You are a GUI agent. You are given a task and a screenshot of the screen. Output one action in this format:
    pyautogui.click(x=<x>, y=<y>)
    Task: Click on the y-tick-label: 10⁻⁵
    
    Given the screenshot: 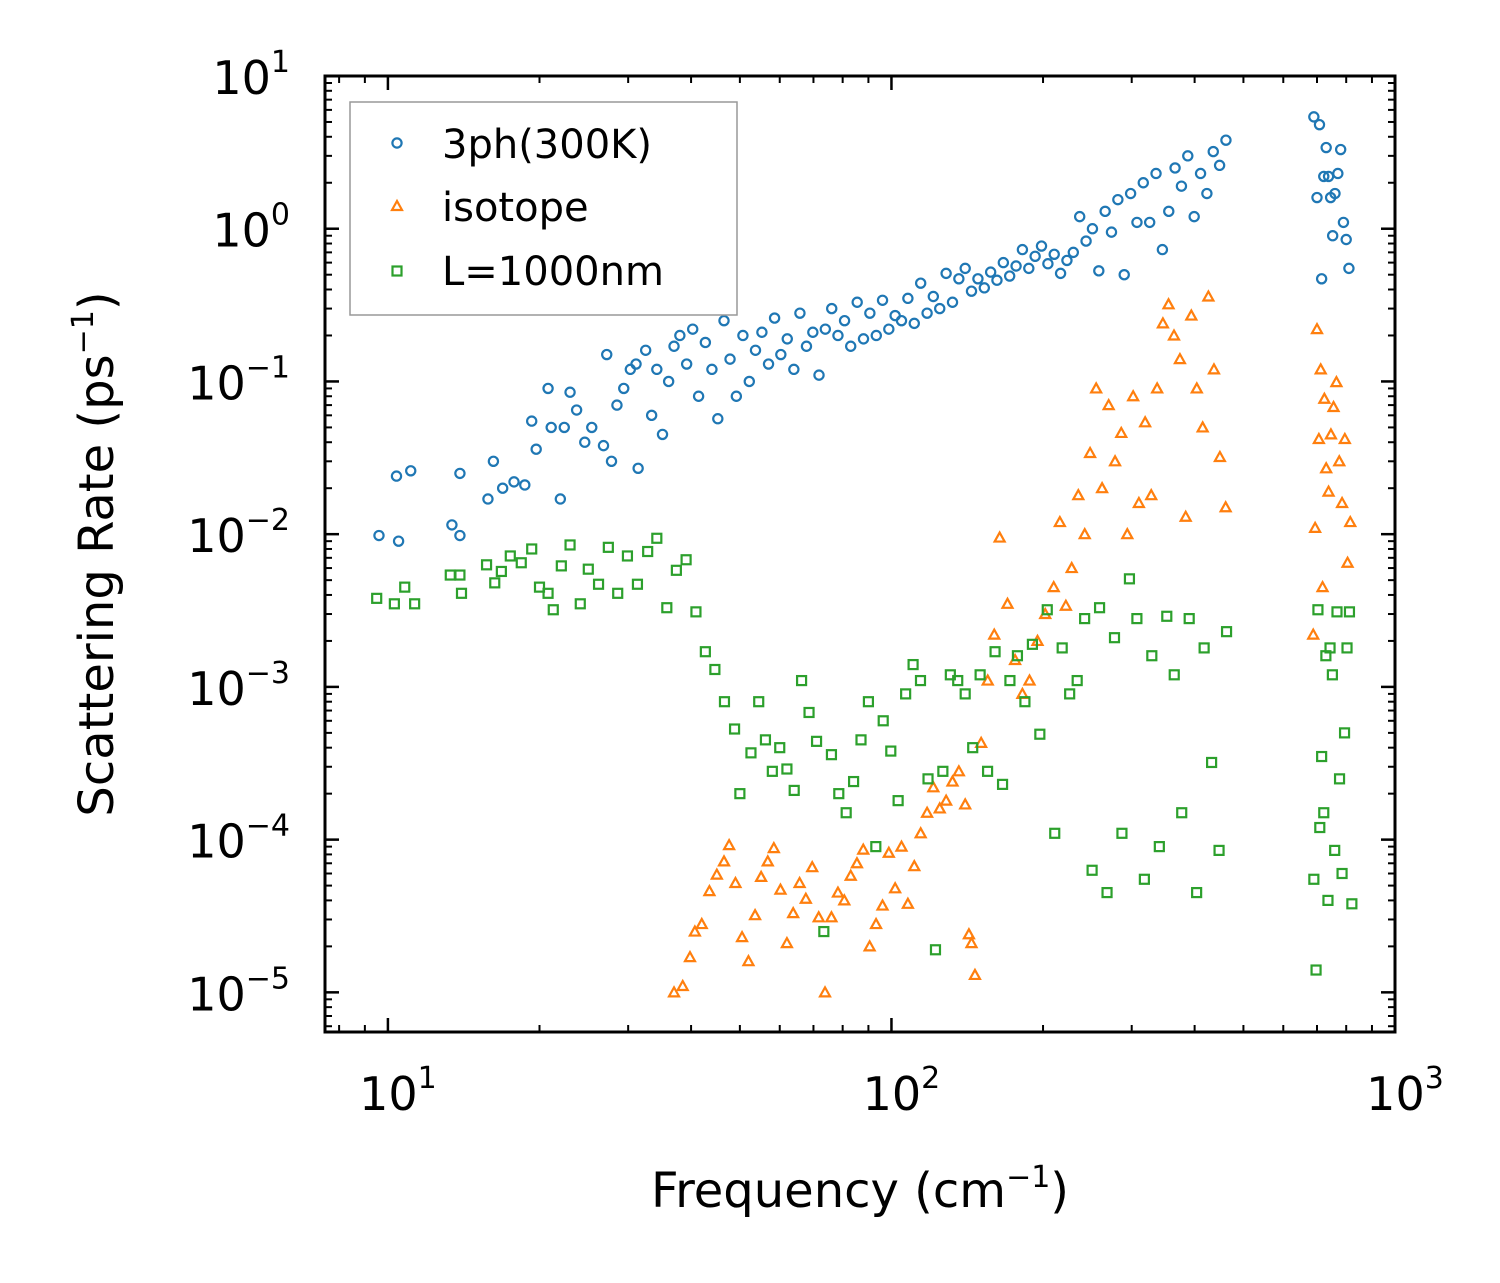 What is the action you would take?
    pyautogui.click(x=238, y=991)
    